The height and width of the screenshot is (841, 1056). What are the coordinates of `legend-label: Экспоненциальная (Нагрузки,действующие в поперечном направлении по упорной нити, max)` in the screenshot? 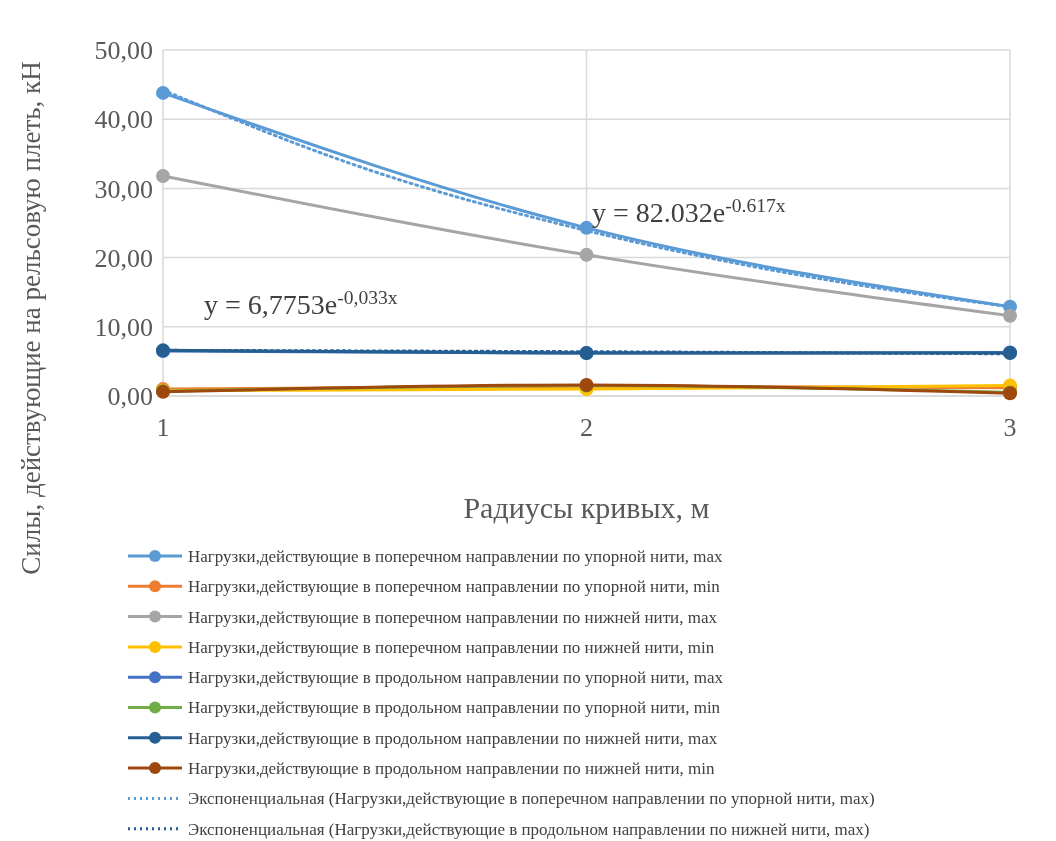 It's located at (531, 799).